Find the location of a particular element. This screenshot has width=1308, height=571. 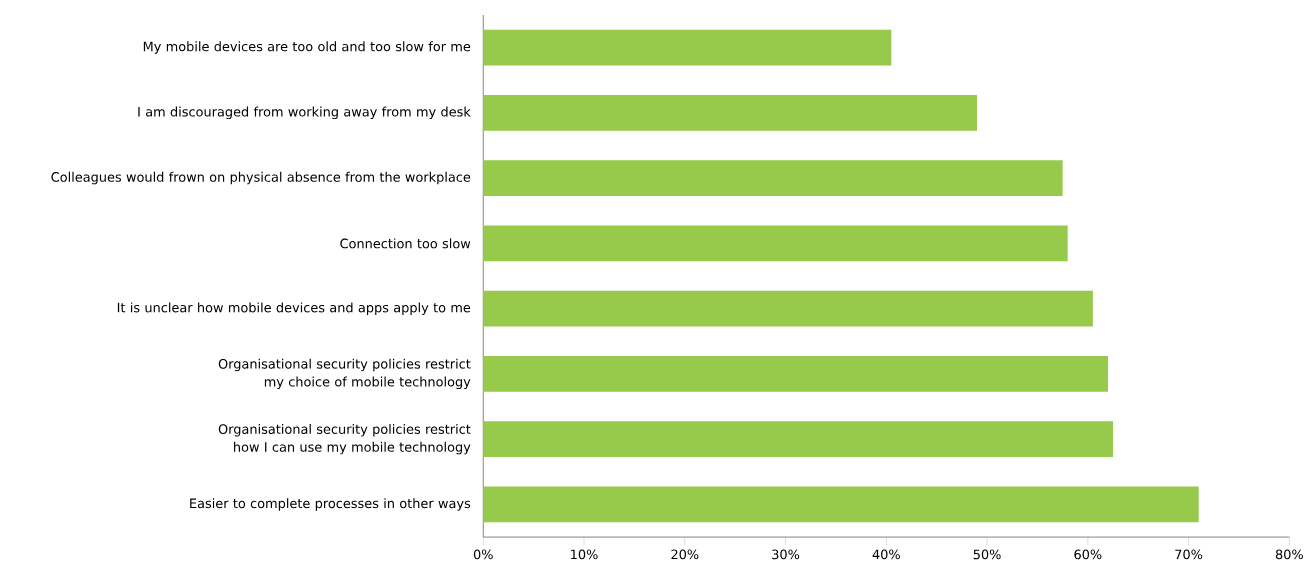

x-tick-label: 60% is located at coordinates (1088, 554).